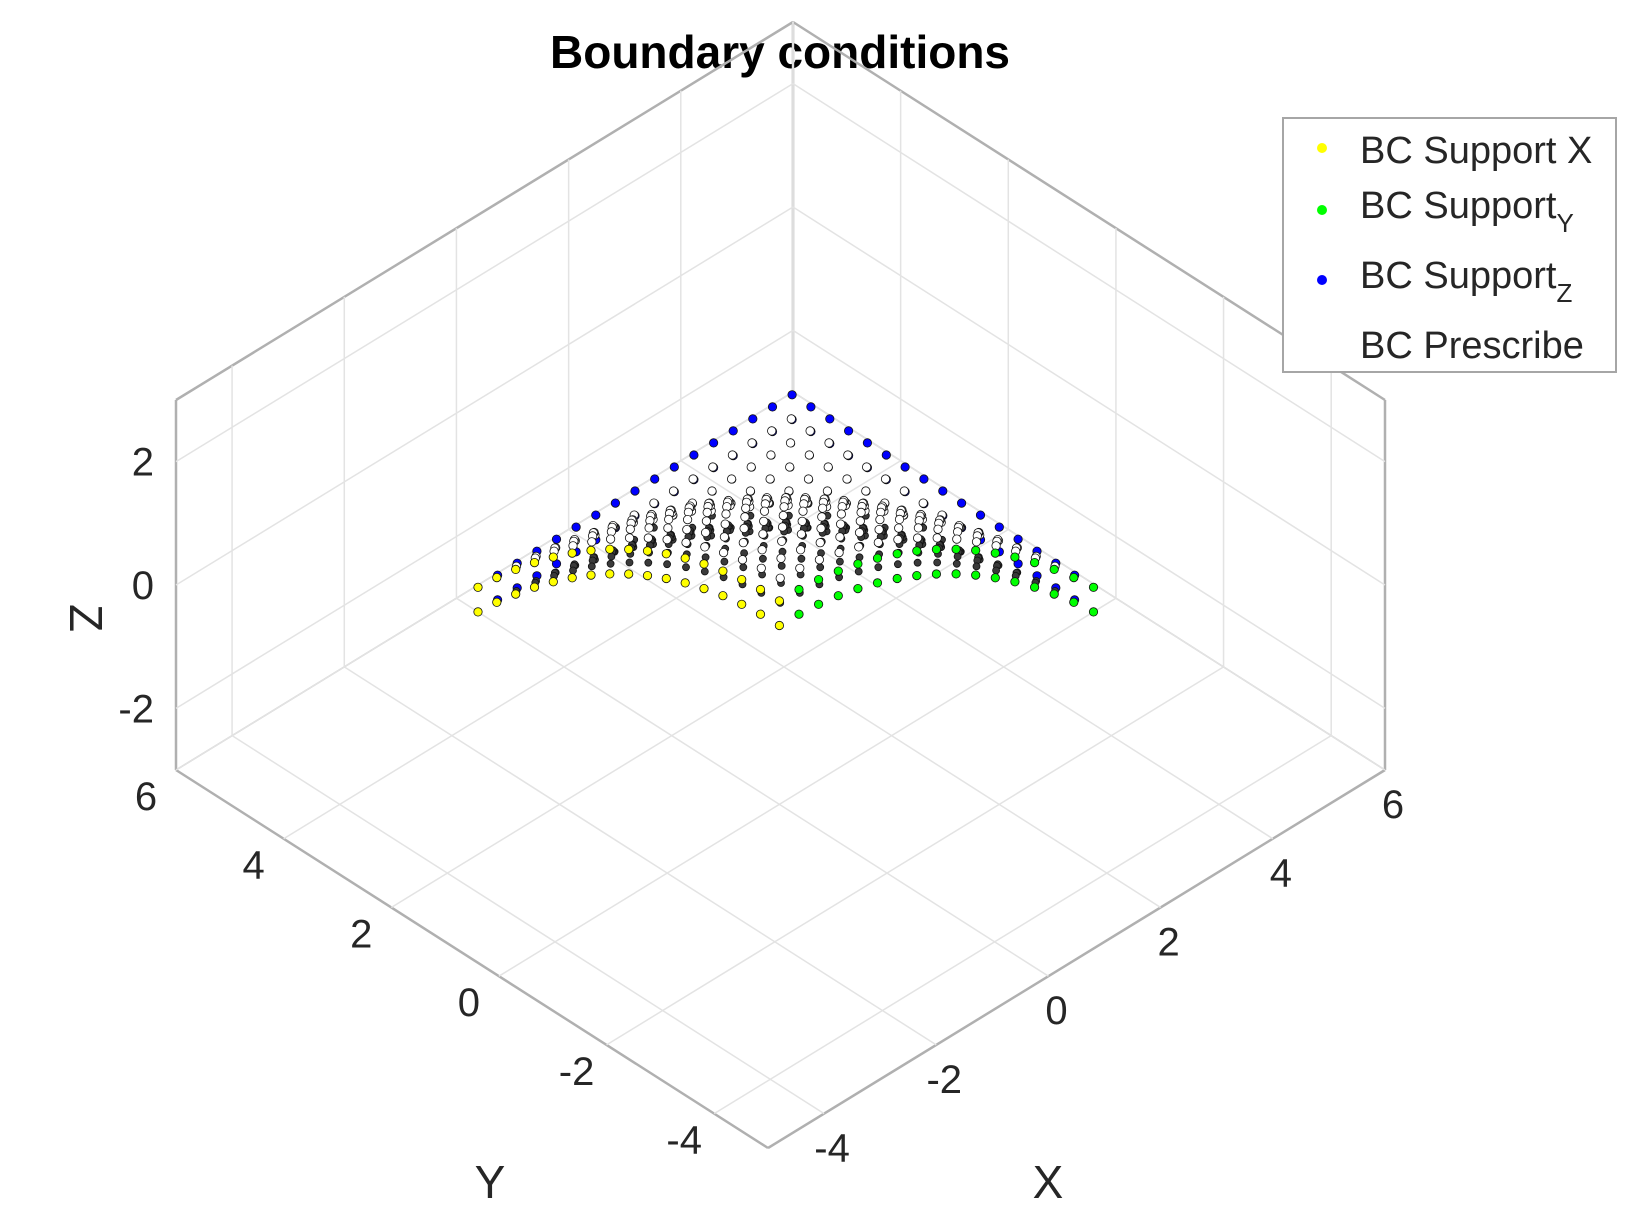 This screenshot has height=1225, width=1628. I want to click on legend-label-support-y: BC SupportY, so click(1467, 211).